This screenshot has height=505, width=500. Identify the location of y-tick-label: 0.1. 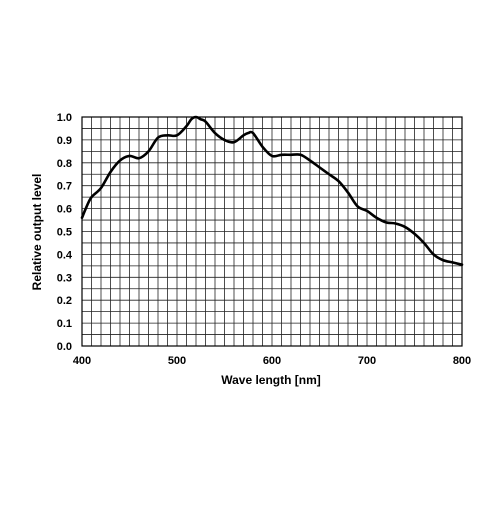
(64, 324).